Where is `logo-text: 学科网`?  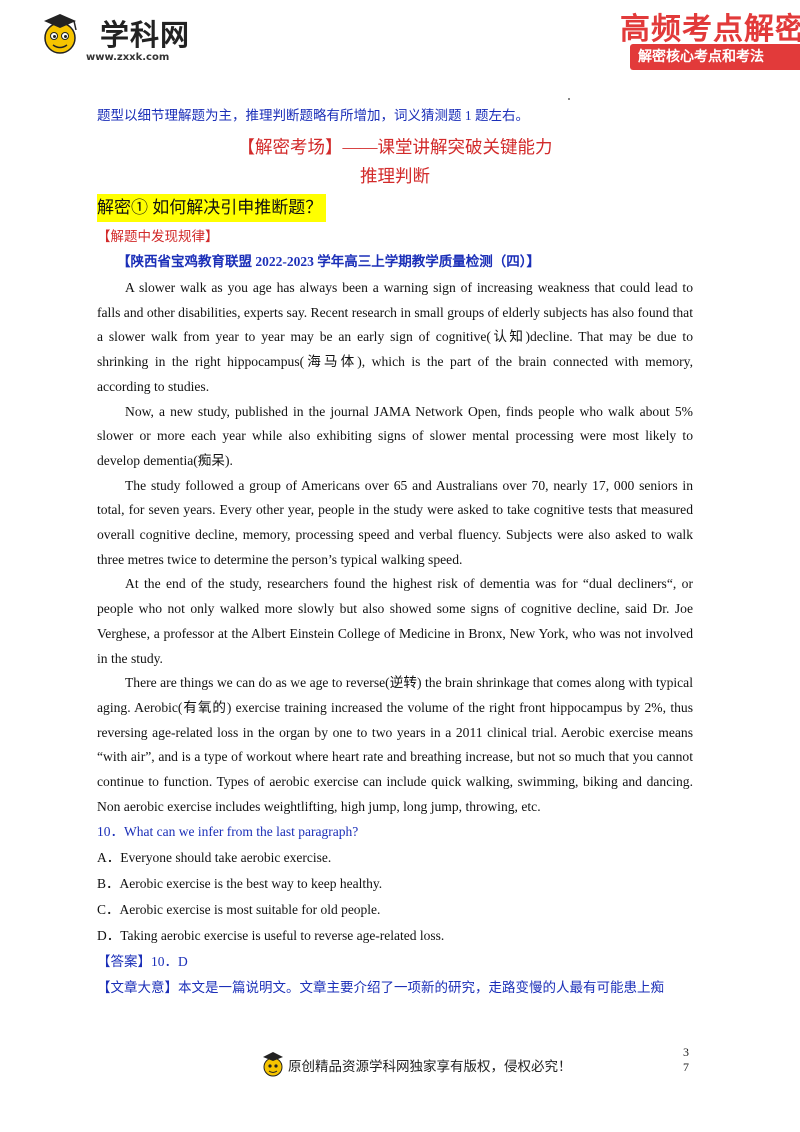 logo-text: 学科网 is located at coordinates (145, 35).